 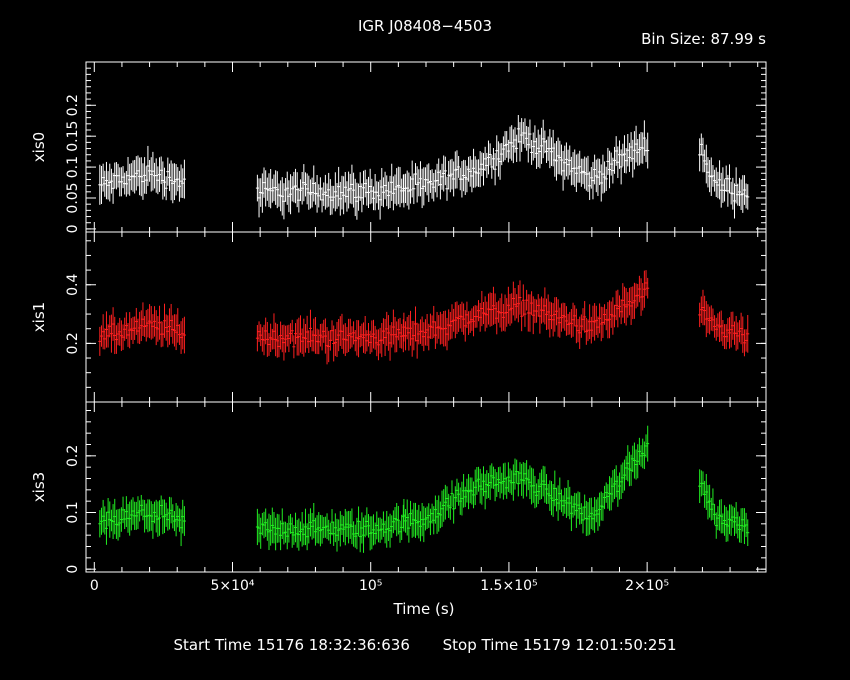 What do you see at coordinates (73, 136) in the screenshot?
I see `ytick-label-xis0: 0.15` at bounding box center [73, 136].